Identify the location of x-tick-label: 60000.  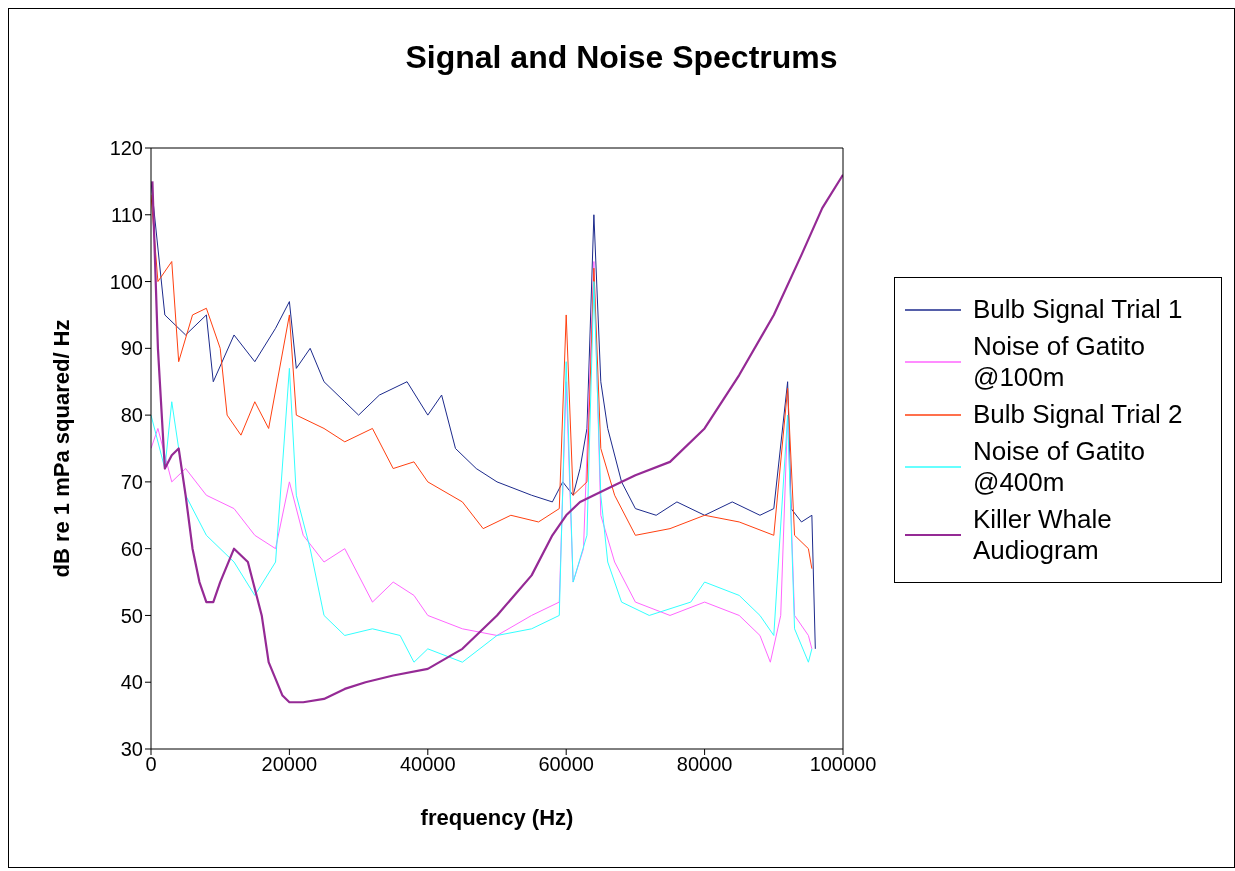
(566, 764).